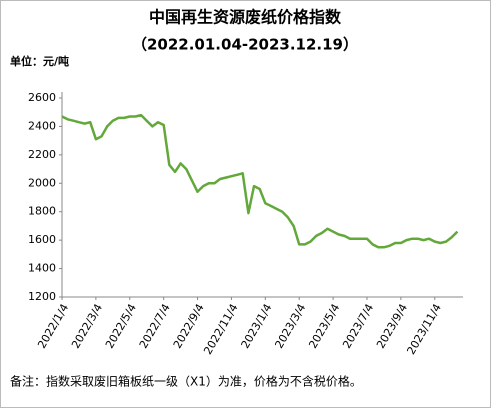  What do you see at coordinates (42, 97) in the screenshot?
I see `y-tick-label: 2600` at bounding box center [42, 97].